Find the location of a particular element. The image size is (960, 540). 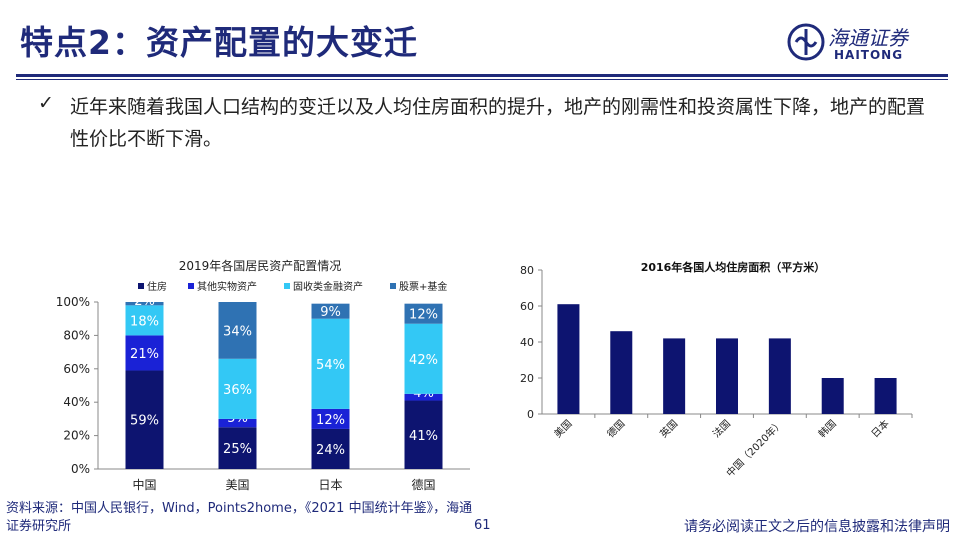

logo-name: 海通证券 is located at coordinates (868, 38).